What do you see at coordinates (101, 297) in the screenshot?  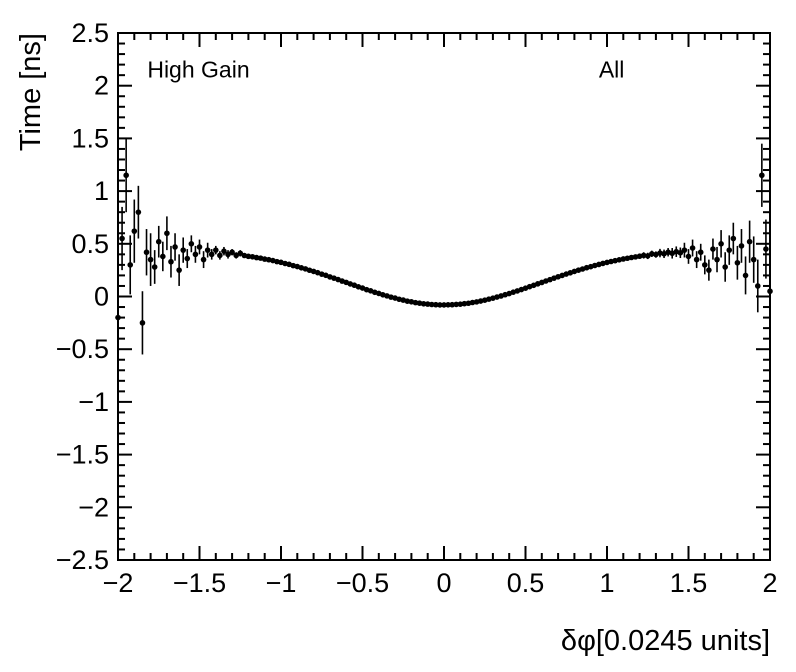 I see `y-tick-label: 0` at bounding box center [101, 297].